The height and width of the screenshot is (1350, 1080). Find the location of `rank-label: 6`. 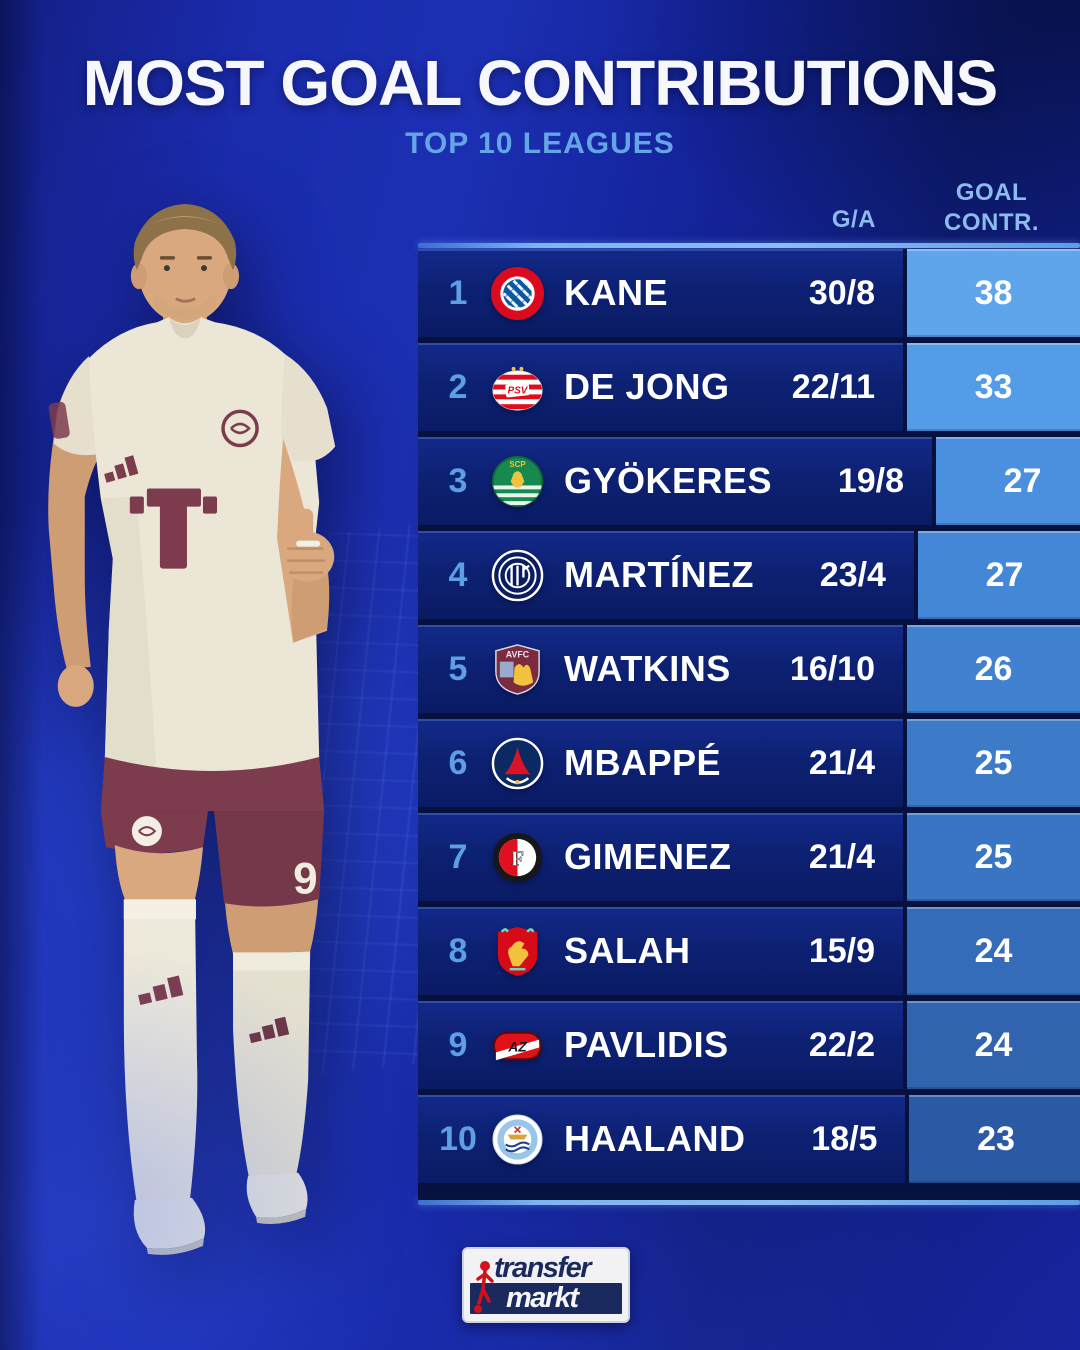

rank-label: 6 is located at coordinates (458, 762).